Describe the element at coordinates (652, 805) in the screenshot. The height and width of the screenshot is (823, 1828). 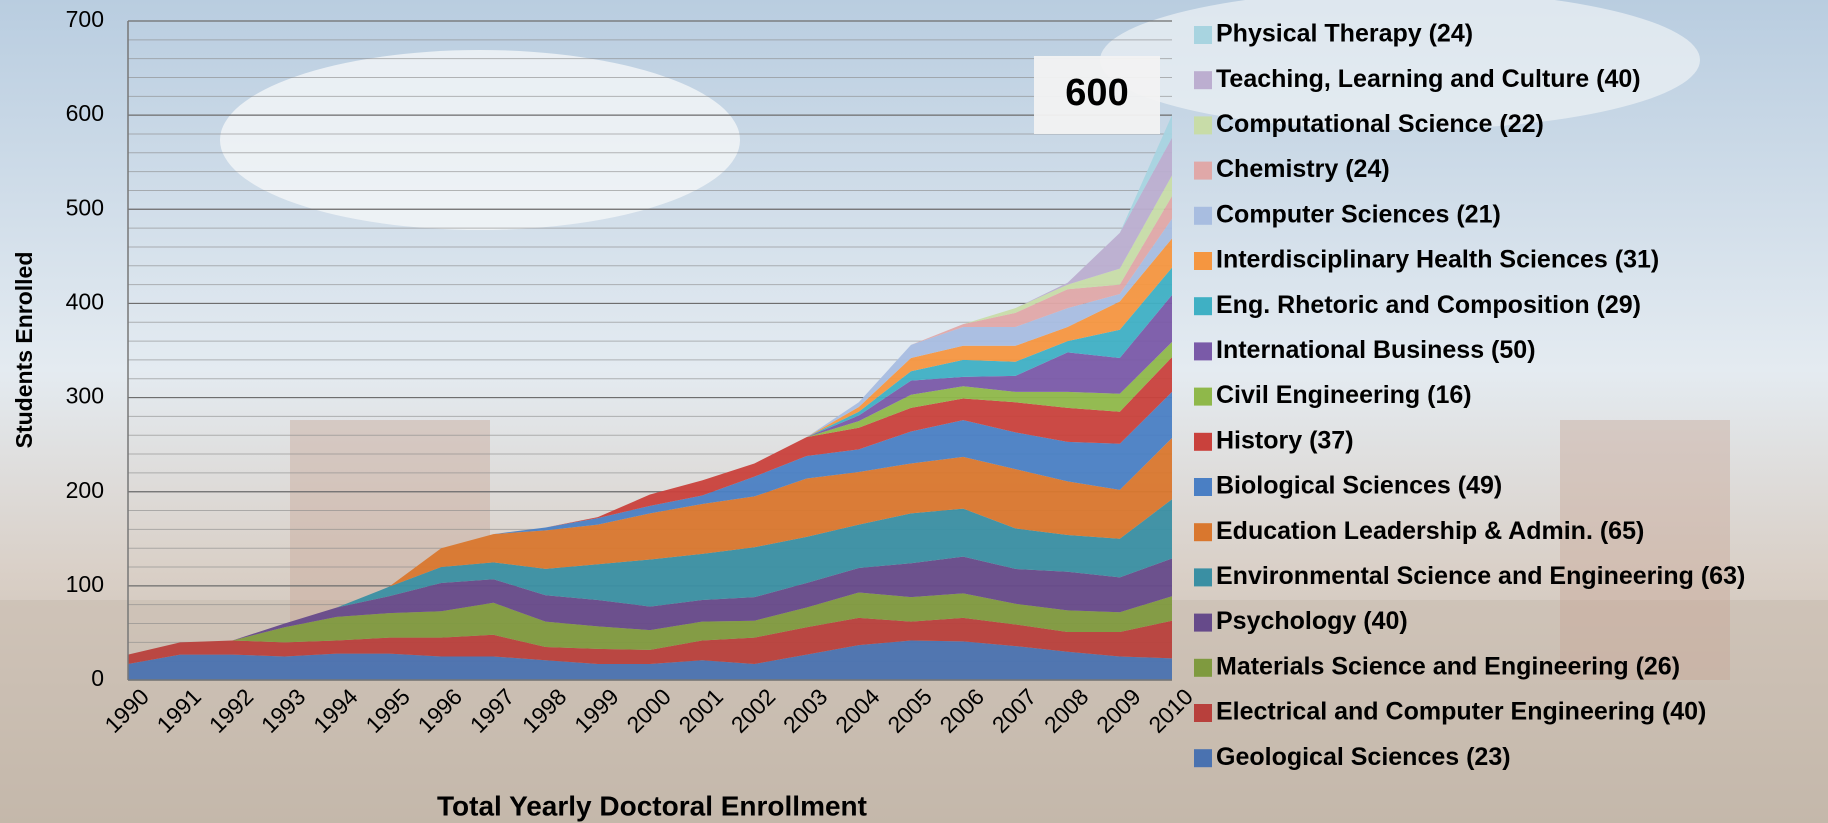
I see `chart-title: Total Yearly Doctoral Enrollment` at that location.